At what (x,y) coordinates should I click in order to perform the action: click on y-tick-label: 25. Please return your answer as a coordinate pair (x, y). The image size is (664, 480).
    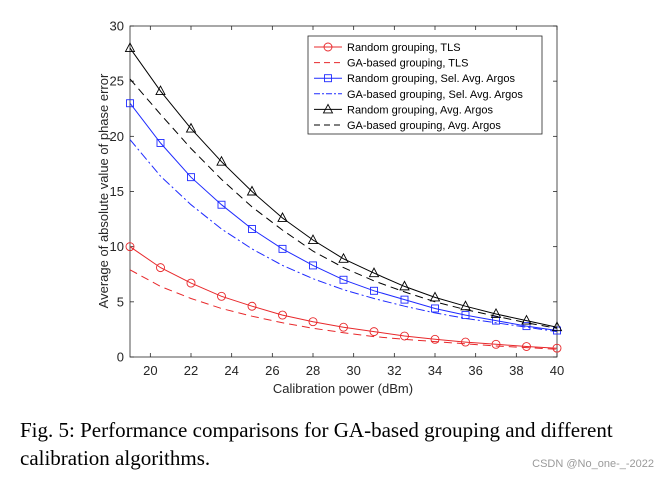
    Looking at the image, I should click on (117, 81).